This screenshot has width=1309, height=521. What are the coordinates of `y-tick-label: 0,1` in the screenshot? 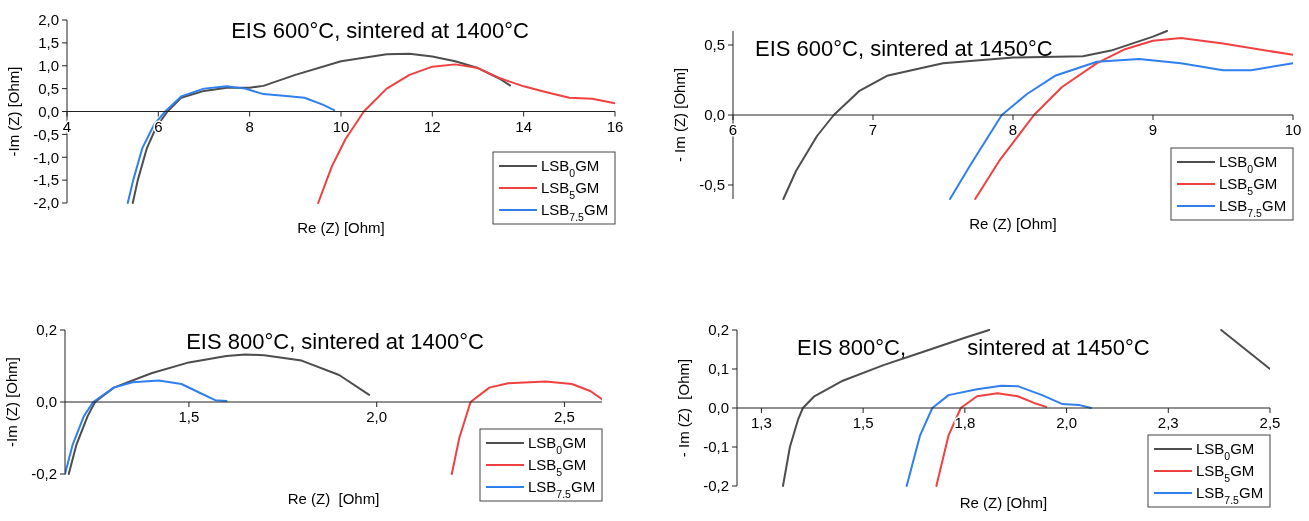 It's located at (718, 369).